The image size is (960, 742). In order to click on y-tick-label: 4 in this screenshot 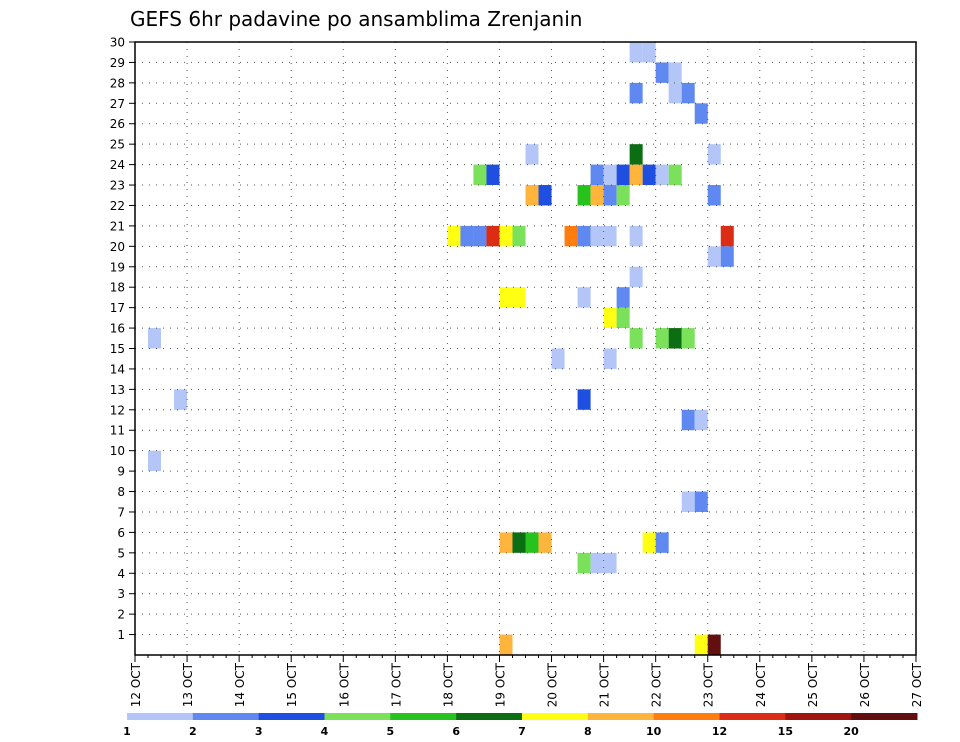, I will do `click(121, 574)`.